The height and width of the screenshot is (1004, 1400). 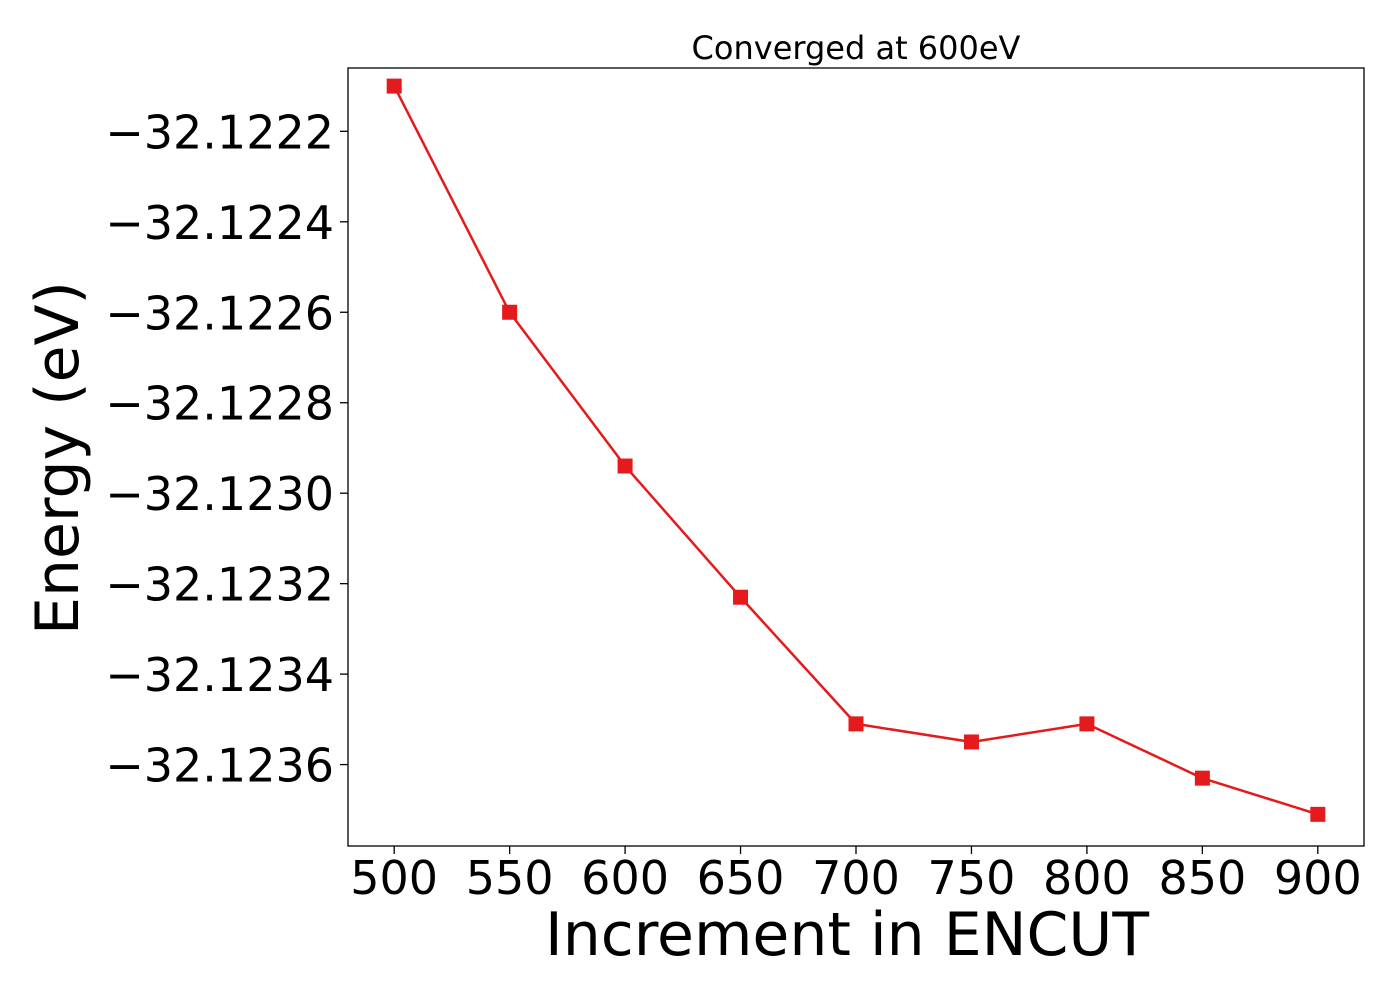 What do you see at coordinates (219, 223) in the screenshot?
I see `y-tick-label: −32.1224` at bounding box center [219, 223].